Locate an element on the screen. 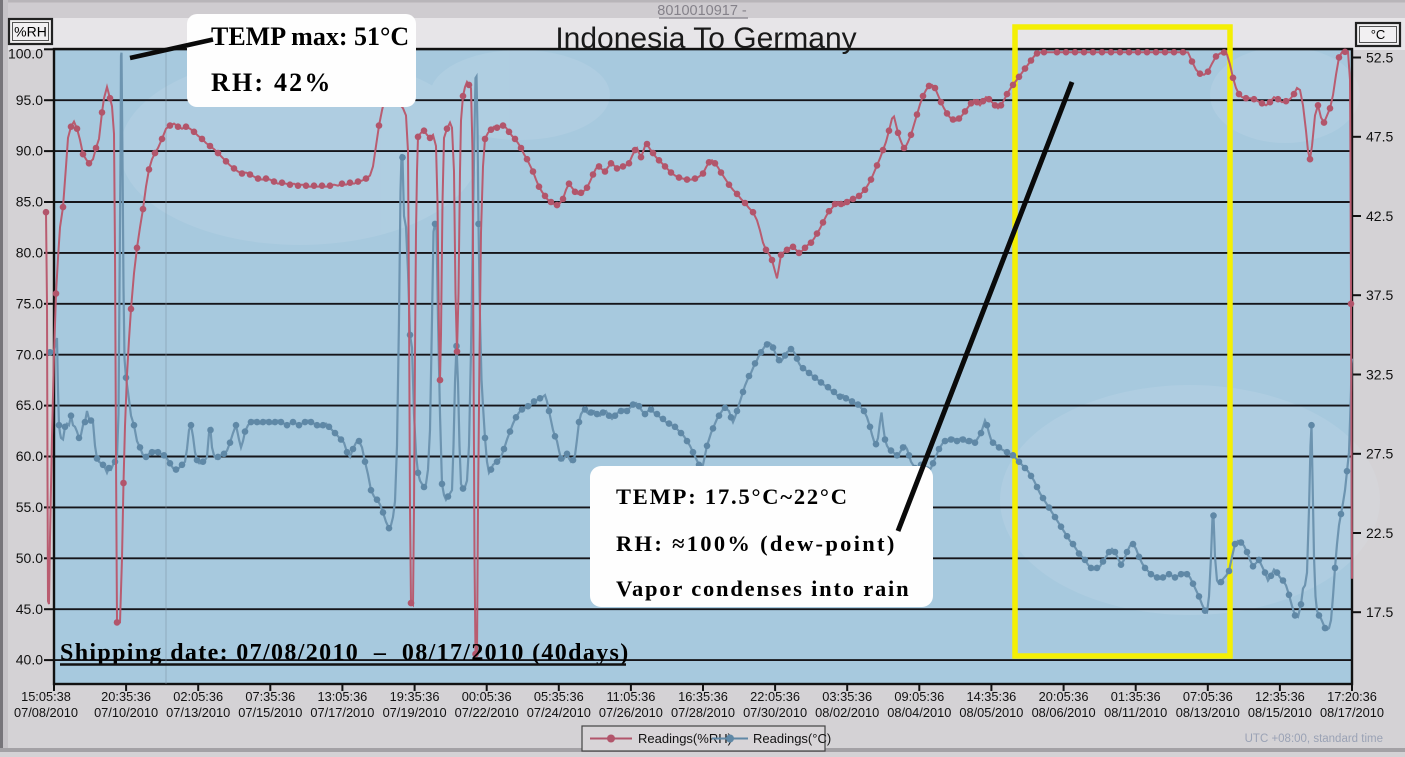 This screenshot has height=757, width=1405. svg-text: 07:05:36 is located at coordinates (1208, 696).